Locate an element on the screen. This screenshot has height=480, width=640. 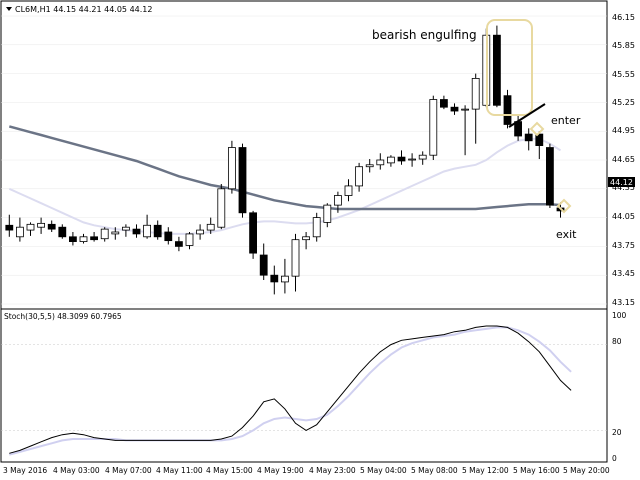
time-label: 4 May 07:00 is located at coordinates (128, 470).